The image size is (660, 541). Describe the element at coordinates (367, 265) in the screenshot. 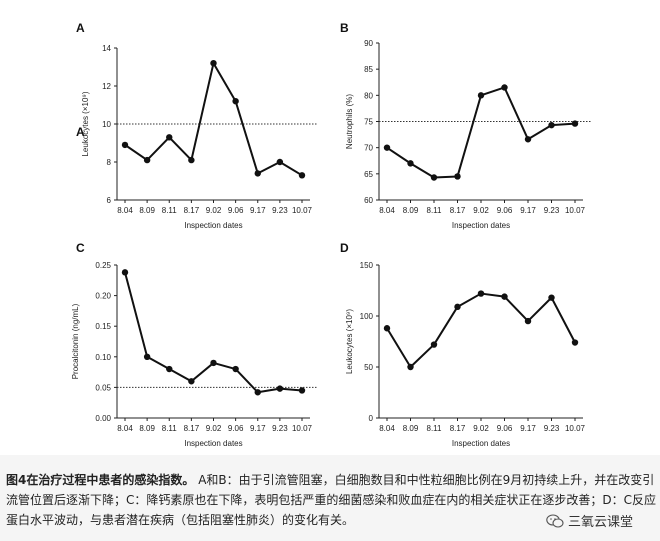

I see `y-tick-label: 150` at that location.